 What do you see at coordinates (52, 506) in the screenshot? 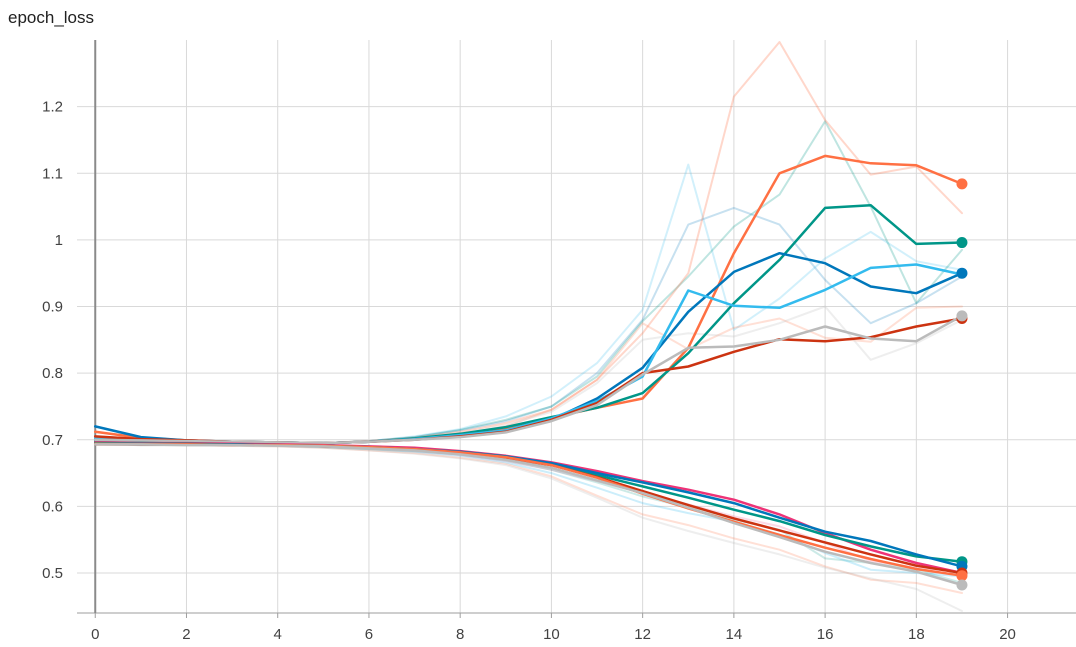
I see `y-tick-label: 0.6` at bounding box center [52, 506].